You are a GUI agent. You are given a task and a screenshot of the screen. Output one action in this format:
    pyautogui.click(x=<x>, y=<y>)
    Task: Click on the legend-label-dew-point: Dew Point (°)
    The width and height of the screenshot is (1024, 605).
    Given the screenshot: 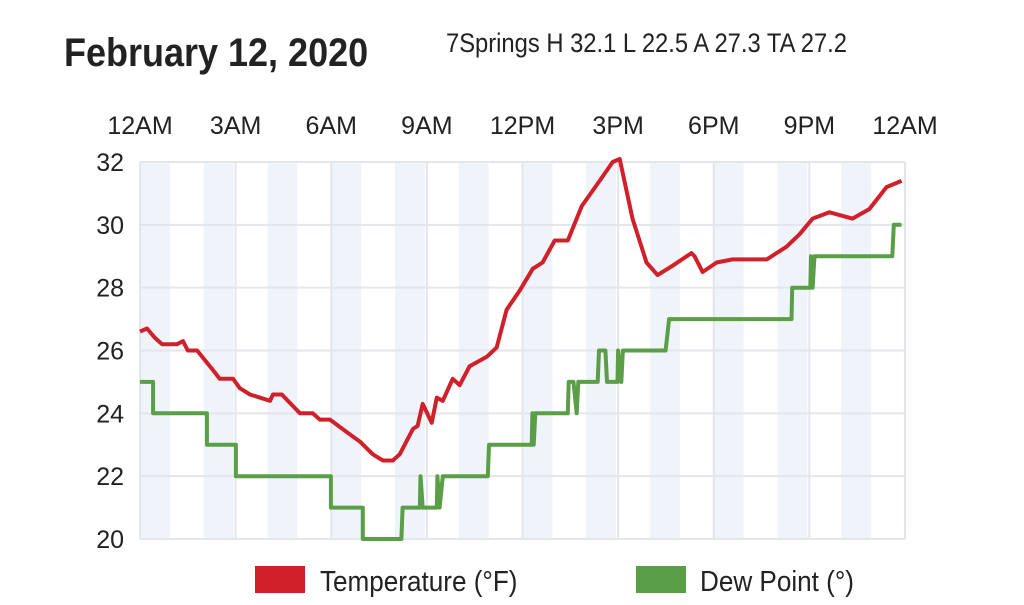 What is the action you would take?
    pyautogui.click(x=777, y=581)
    